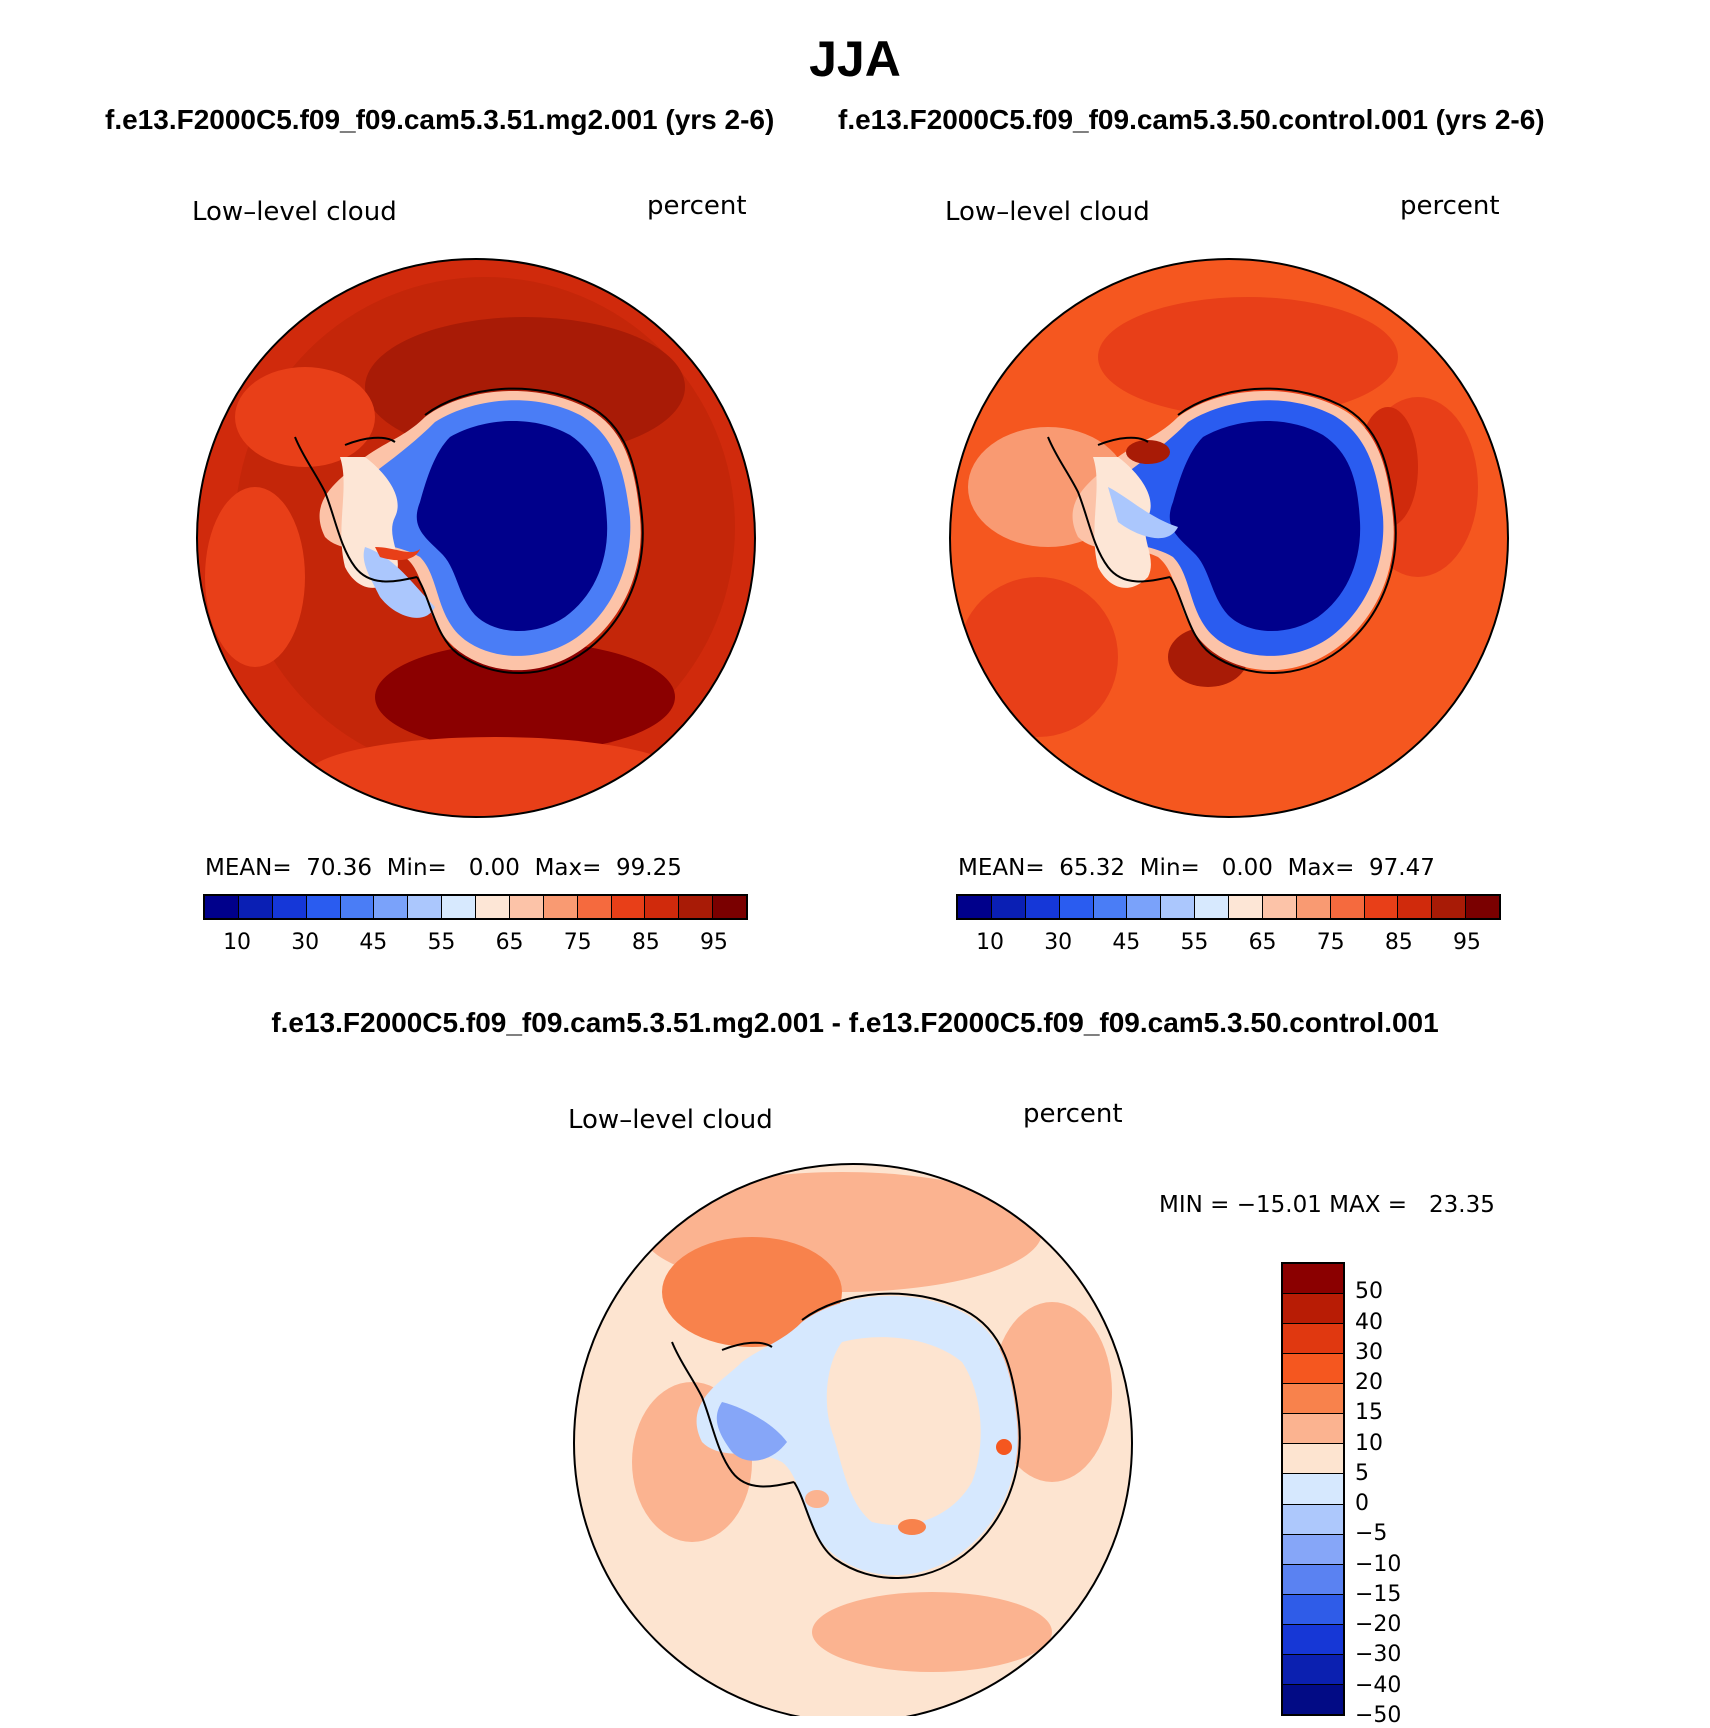 Image resolution: width=1710 pixels, height=1728 pixels. What do you see at coordinates (853, 1439) in the screenshot?
I see `diff-polar-map` at bounding box center [853, 1439].